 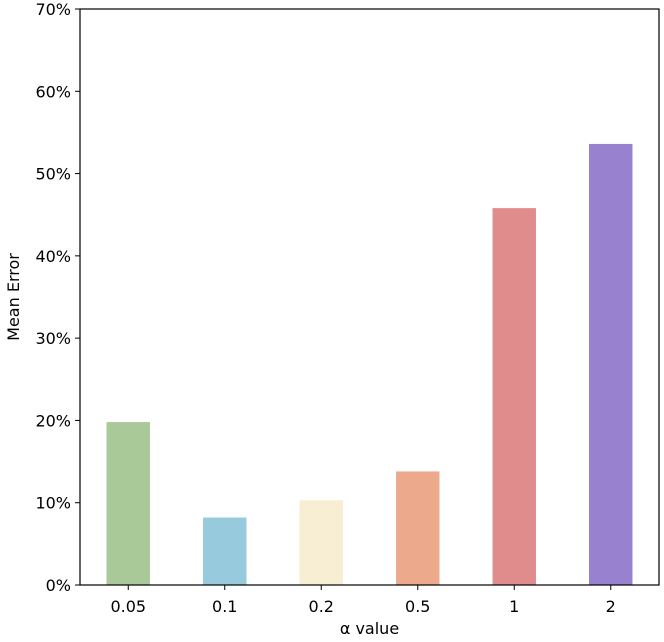 What do you see at coordinates (418, 528) in the screenshot?
I see `bar-0.5` at bounding box center [418, 528].